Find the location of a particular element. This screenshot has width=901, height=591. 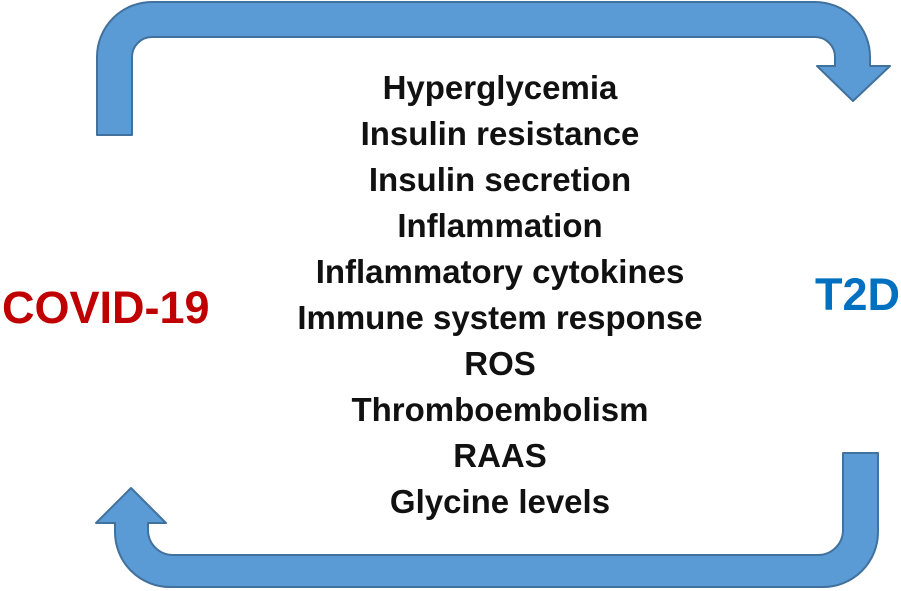

t2d-label: T2D is located at coordinates (857, 294).